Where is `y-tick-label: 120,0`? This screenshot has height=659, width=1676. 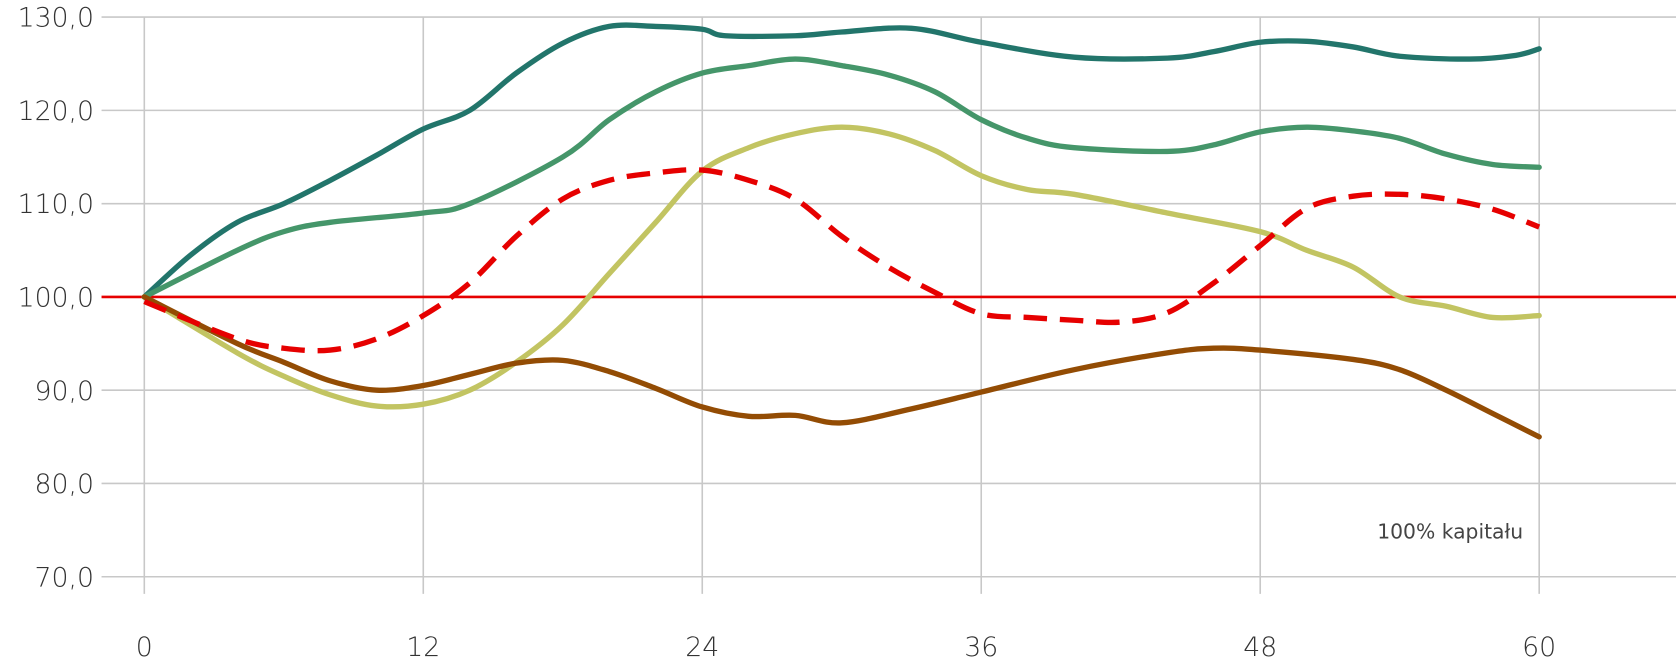 y-tick-label: 120,0 is located at coordinates (56, 111).